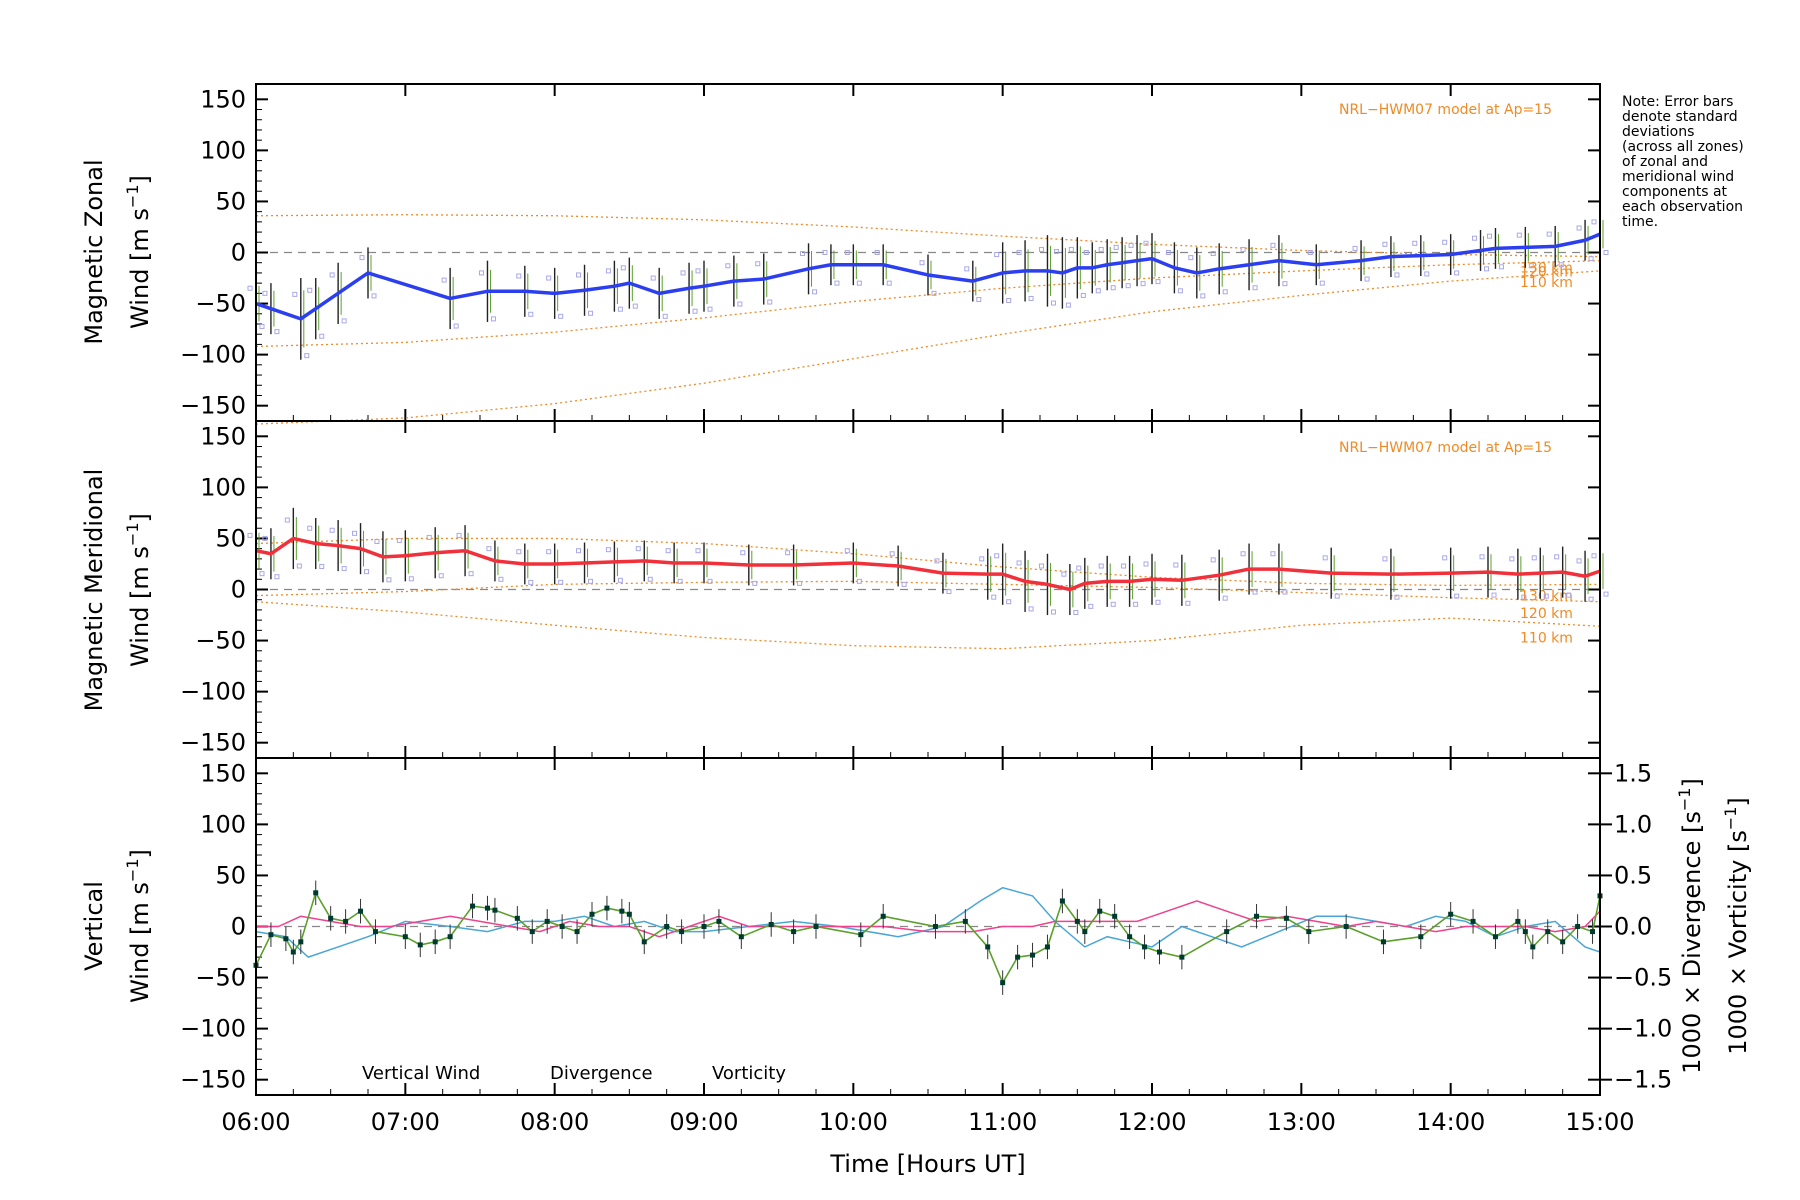 The height and width of the screenshot is (1200, 1800). I want to click on panel-vertical-ylabel-sup: −1, so click(132, 870).